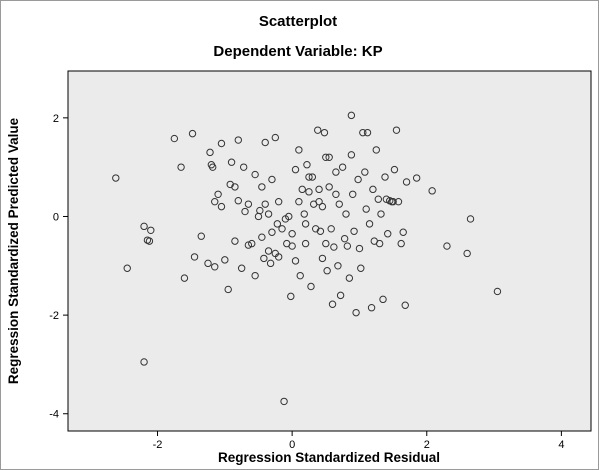  I want to click on y-axis-label: Regression Standardized Predicted Value, so click(13, 250).